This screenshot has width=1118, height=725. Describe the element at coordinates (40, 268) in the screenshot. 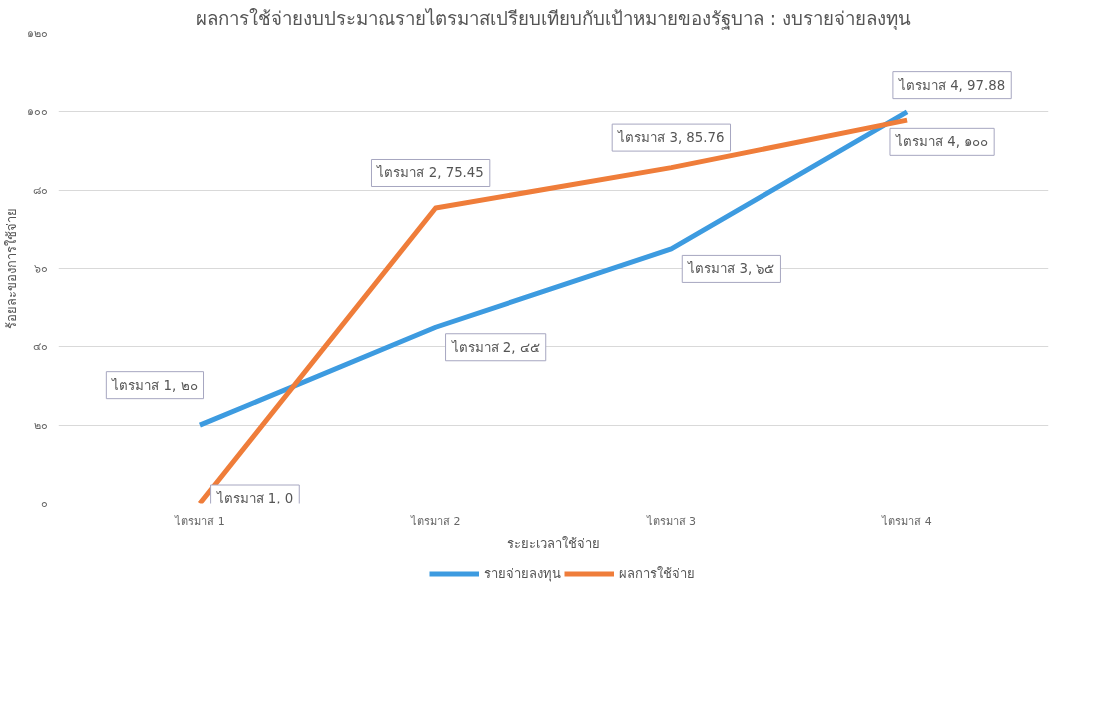

I see `y-tick-label: ๖๐` at that location.